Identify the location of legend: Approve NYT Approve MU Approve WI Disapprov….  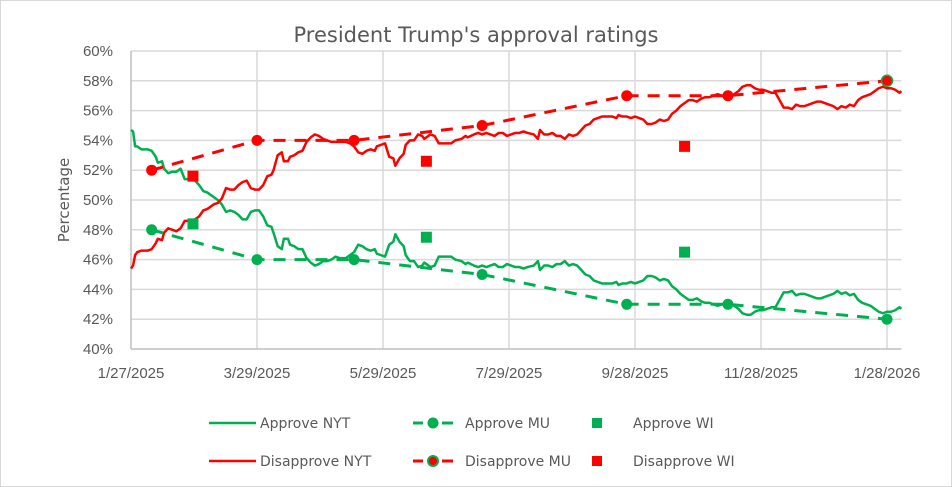
(472, 443).